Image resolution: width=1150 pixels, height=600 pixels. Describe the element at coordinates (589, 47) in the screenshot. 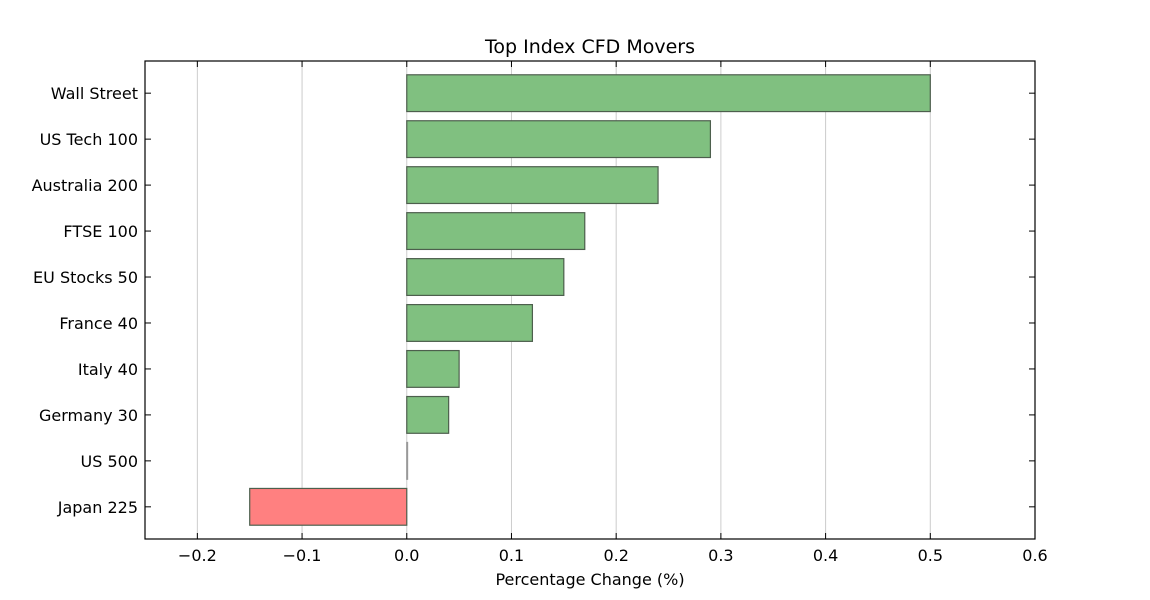

I see `chart-title: Top Index CFD Movers` at that location.